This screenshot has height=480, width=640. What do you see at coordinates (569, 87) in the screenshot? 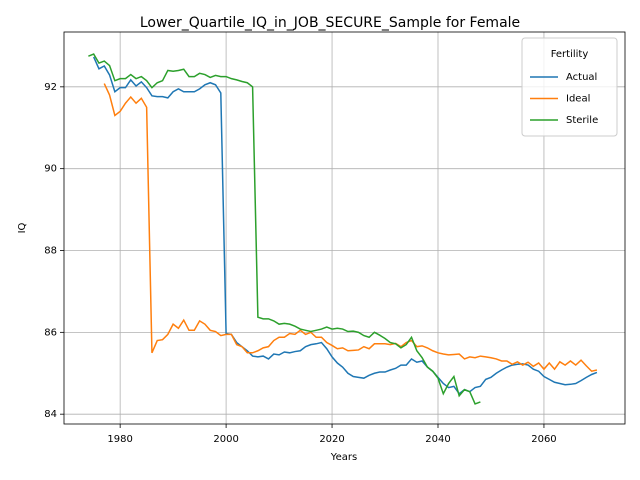
I see `legend-box` at bounding box center [569, 87].